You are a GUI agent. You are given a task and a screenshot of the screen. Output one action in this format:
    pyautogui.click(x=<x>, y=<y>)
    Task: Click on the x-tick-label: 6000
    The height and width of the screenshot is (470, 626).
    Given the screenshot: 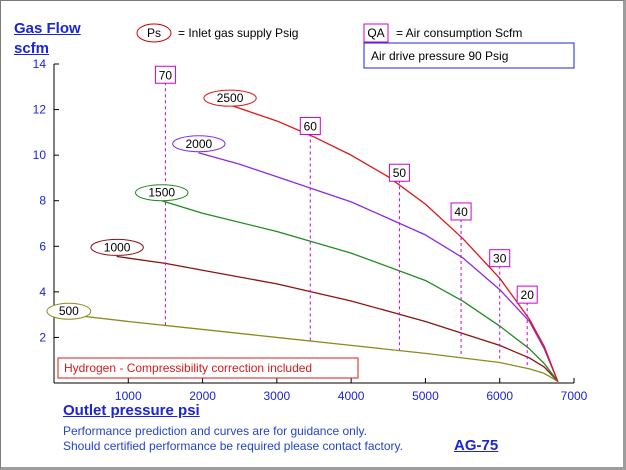 What is the action you would take?
    pyautogui.click(x=499, y=396)
    